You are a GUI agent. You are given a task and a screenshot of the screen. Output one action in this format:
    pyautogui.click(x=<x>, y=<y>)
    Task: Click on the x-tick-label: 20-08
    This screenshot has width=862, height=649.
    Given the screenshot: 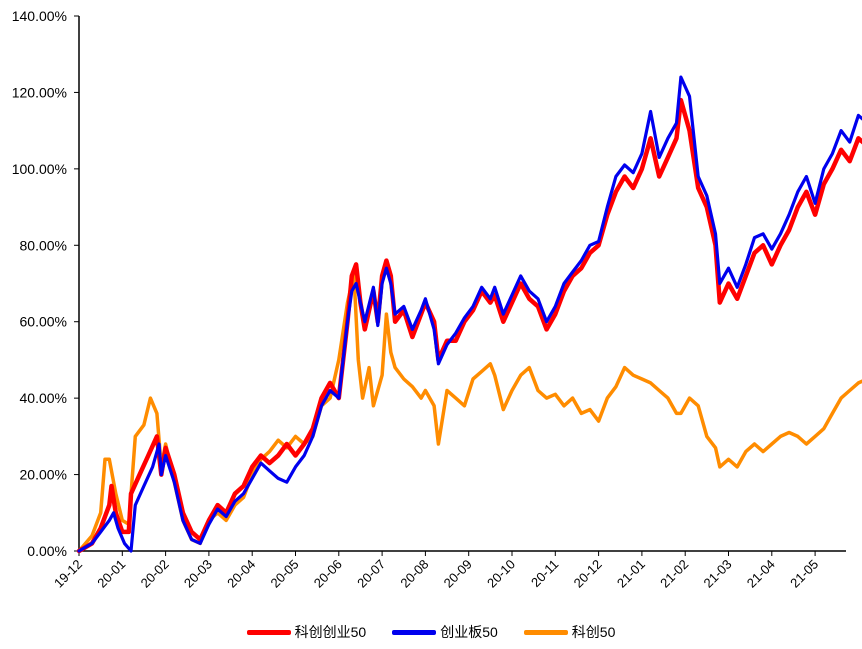 What is the action you would take?
    pyautogui.click(x=414, y=574)
    